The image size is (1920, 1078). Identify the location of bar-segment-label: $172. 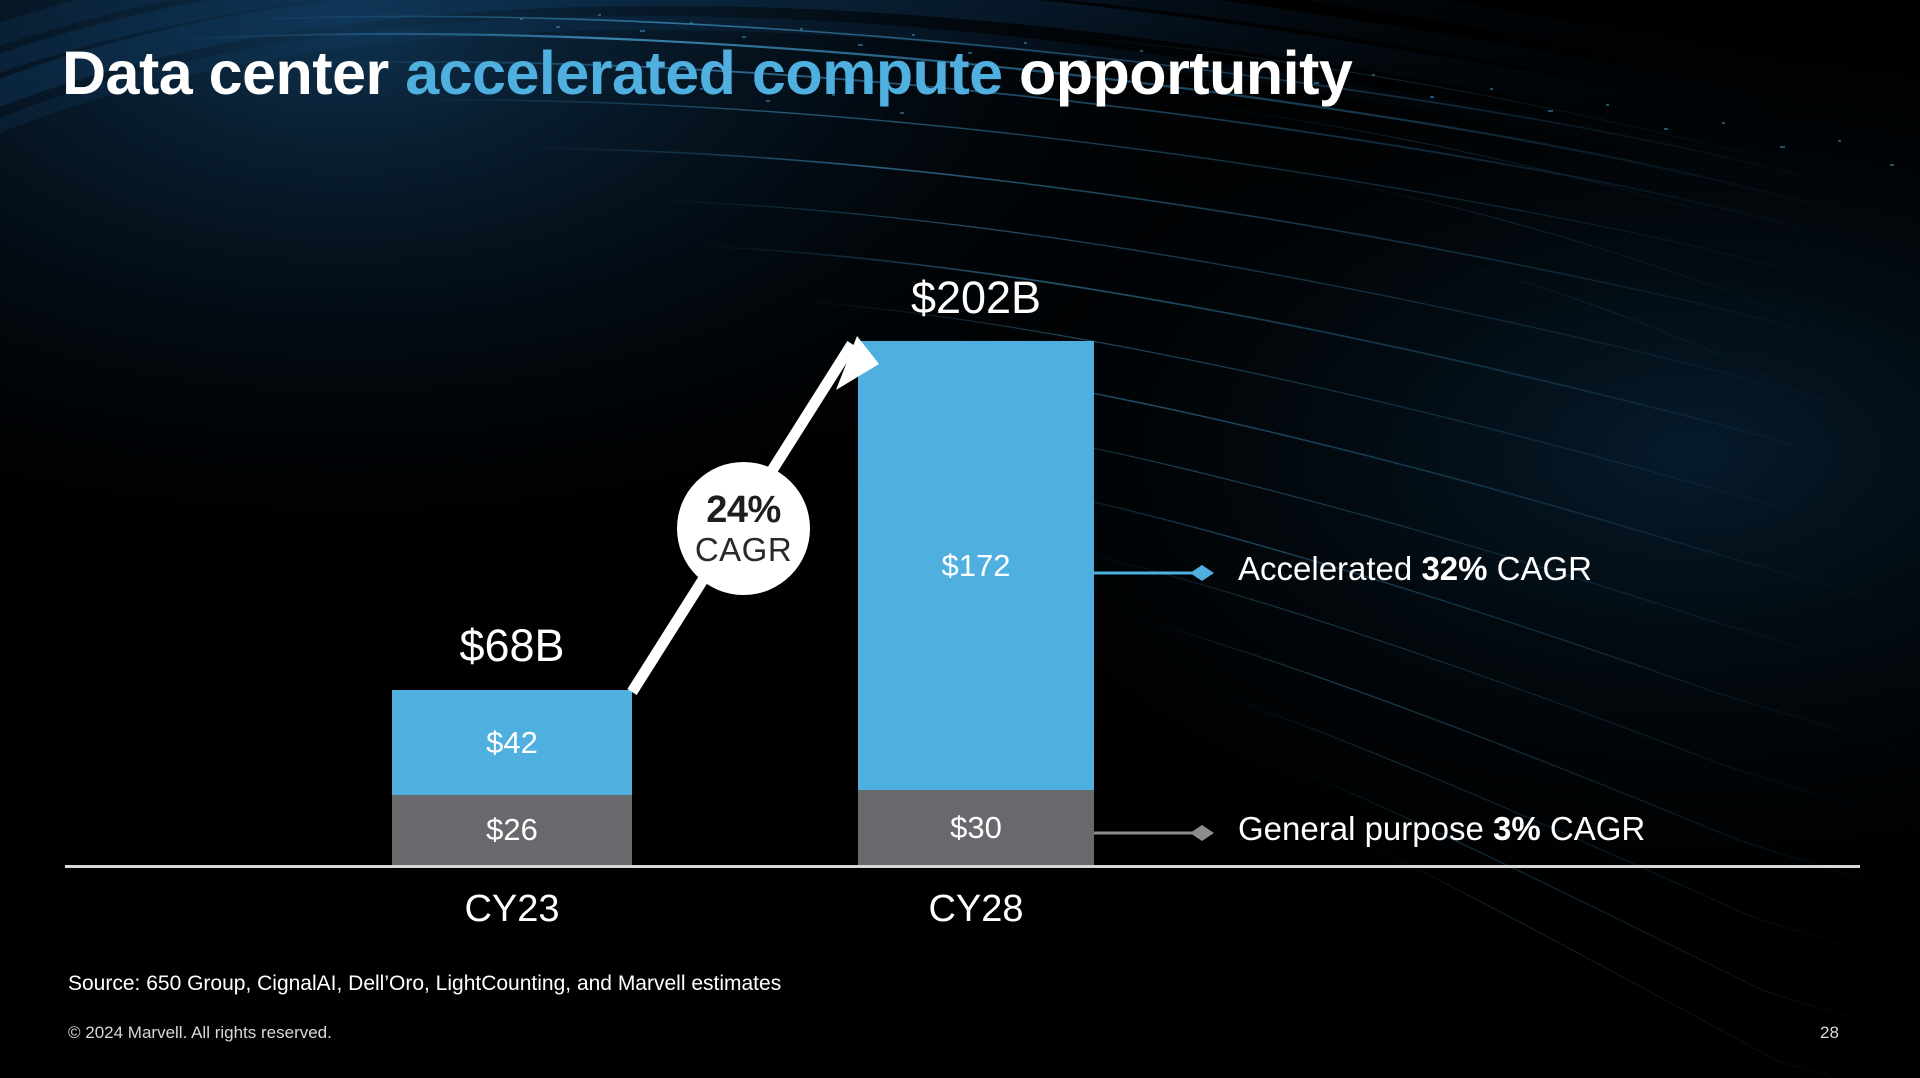
(976, 565).